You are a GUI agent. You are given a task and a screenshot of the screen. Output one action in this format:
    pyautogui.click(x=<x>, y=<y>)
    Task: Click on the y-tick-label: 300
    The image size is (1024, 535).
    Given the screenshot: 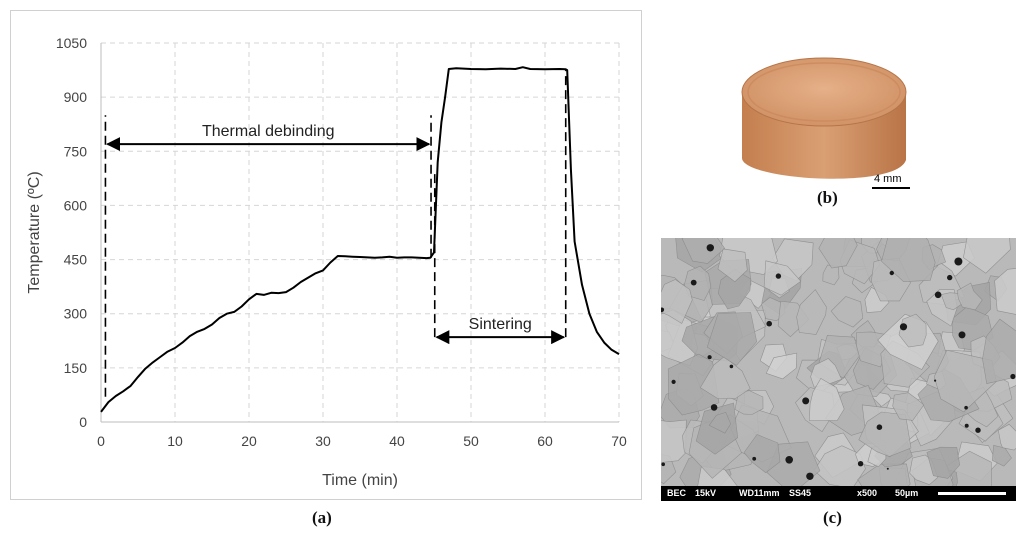 What is the action you would take?
    pyautogui.click(x=76, y=314)
    